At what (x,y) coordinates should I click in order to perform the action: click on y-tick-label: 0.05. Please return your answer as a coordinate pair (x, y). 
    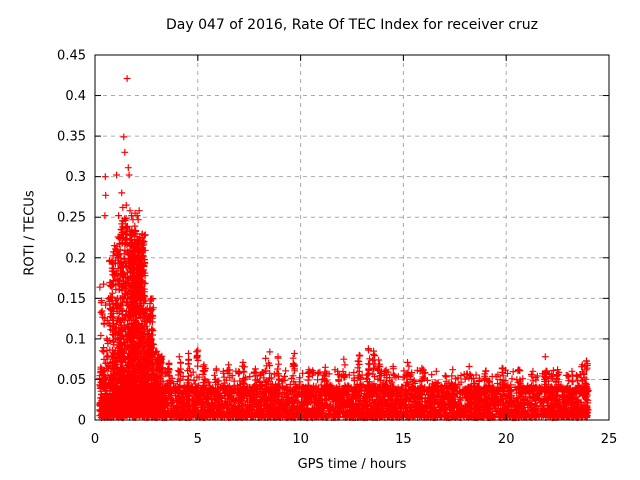
    Looking at the image, I should click on (71, 380).